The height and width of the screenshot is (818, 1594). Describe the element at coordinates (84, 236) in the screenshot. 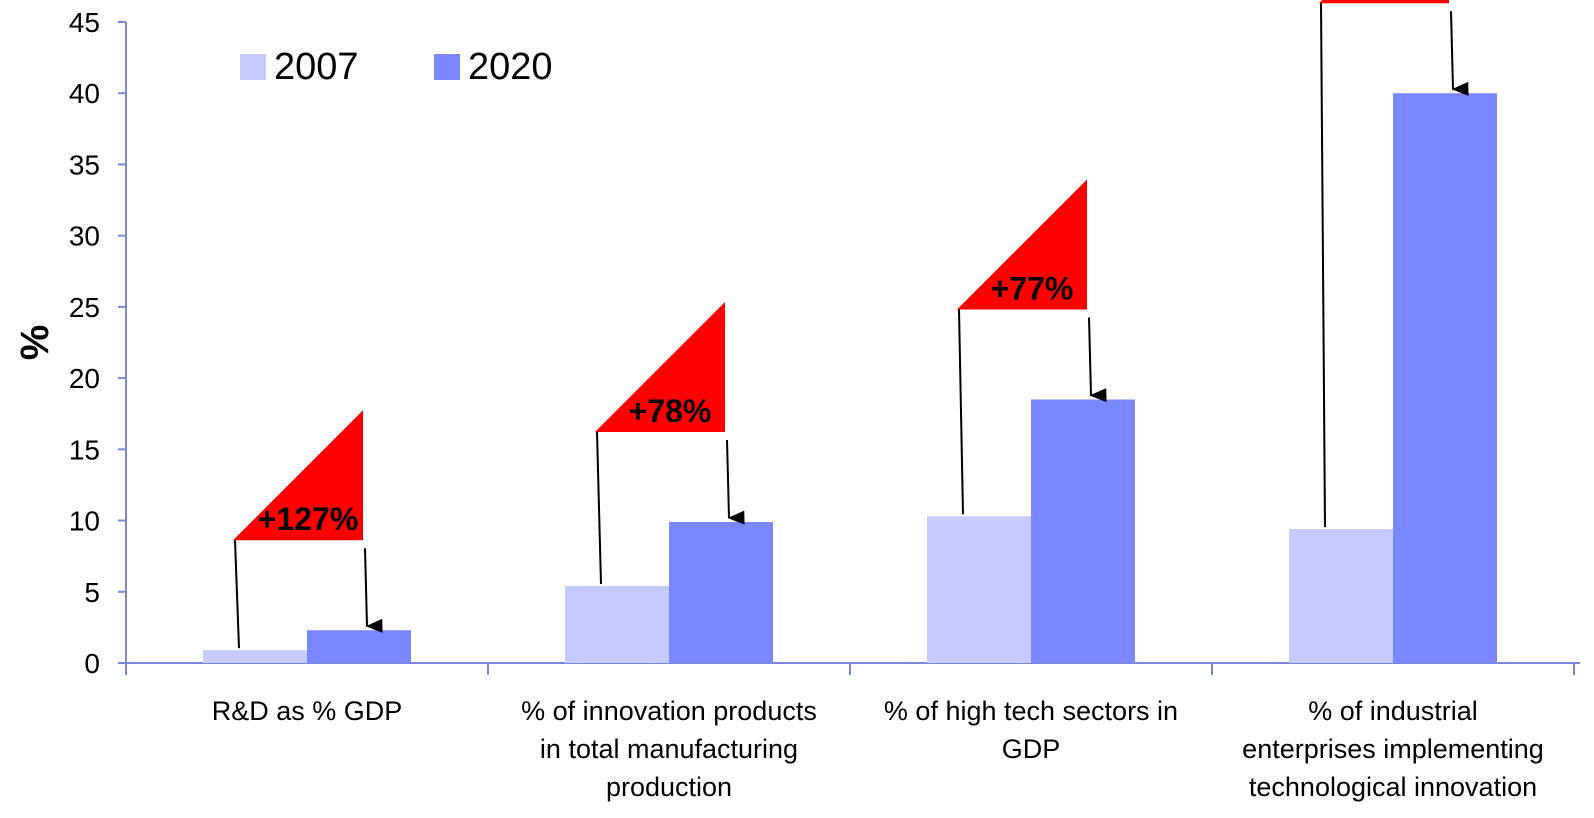

I see `y-tick-label: 30` at that location.